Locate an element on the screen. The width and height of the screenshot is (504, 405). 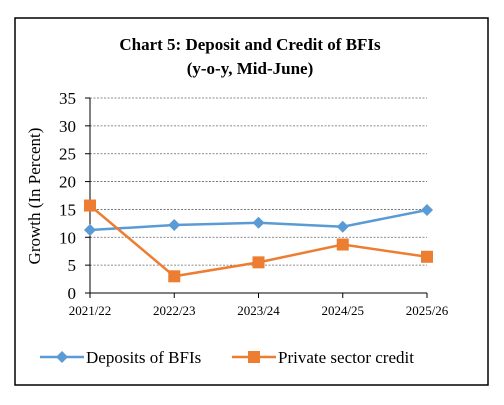
y-tick-label: 5 is located at coordinates (72, 265).